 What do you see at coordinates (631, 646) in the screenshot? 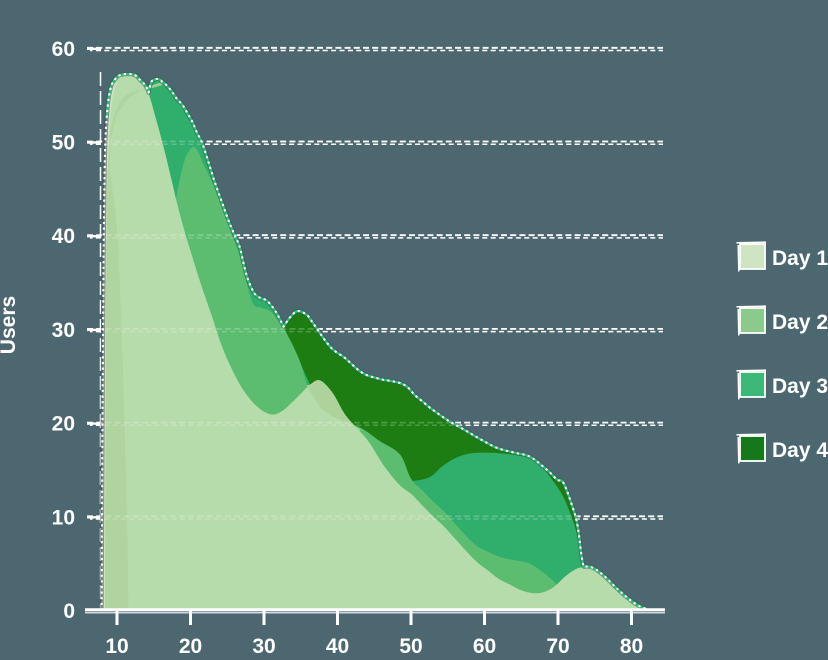
I see `svg-text: 80` at bounding box center [631, 646].